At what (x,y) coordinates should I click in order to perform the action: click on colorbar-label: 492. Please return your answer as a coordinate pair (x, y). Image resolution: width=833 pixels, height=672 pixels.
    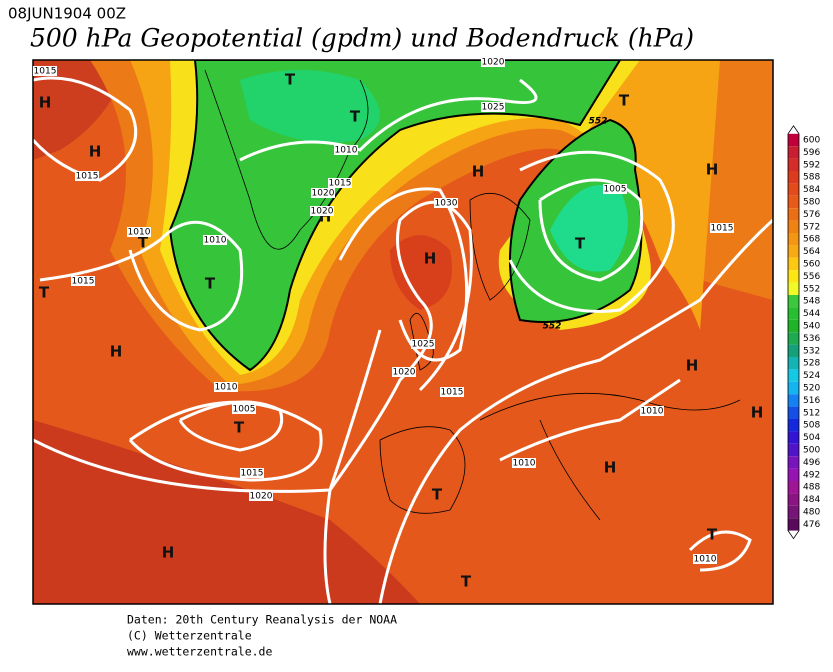
    Looking at the image, I should click on (811, 475).